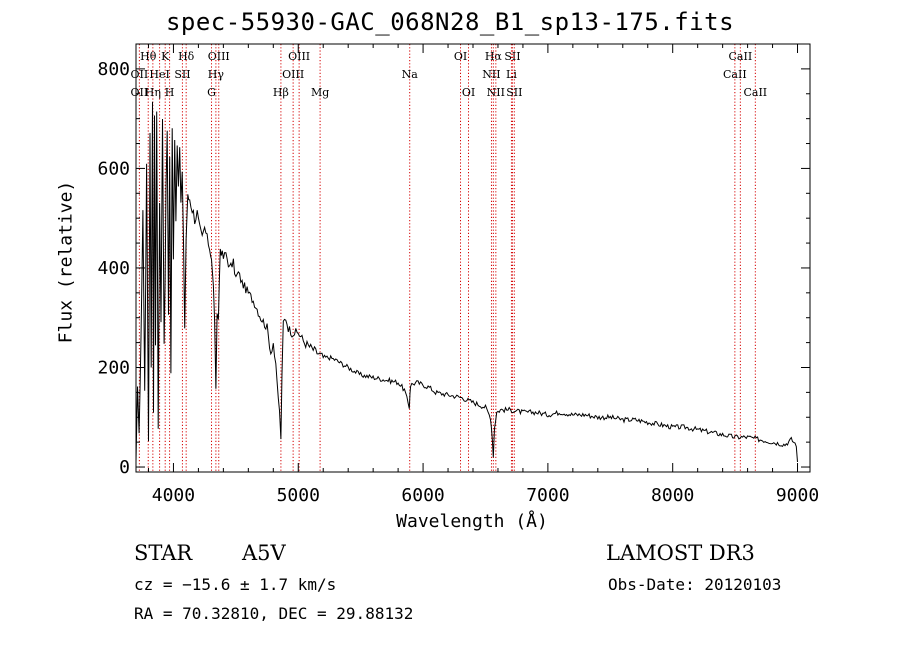 The image size is (900, 649). What do you see at coordinates (124, 467) in the screenshot?
I see `y-tick-label: 0` at bounding box center [124, 467].